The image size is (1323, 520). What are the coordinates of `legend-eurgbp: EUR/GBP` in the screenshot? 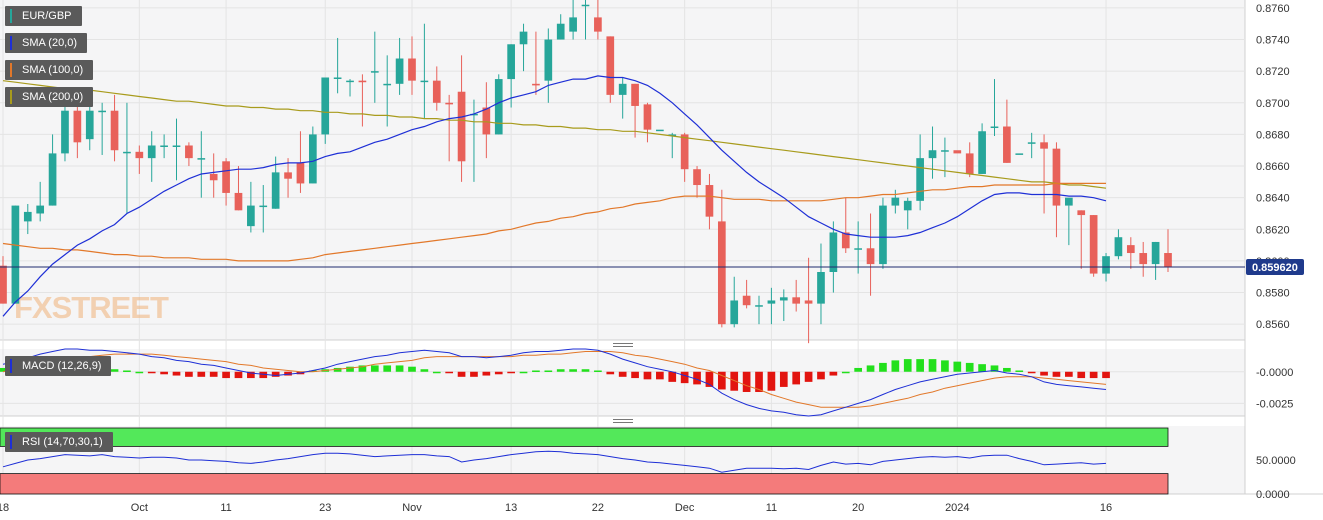 It's located at (43, 16).